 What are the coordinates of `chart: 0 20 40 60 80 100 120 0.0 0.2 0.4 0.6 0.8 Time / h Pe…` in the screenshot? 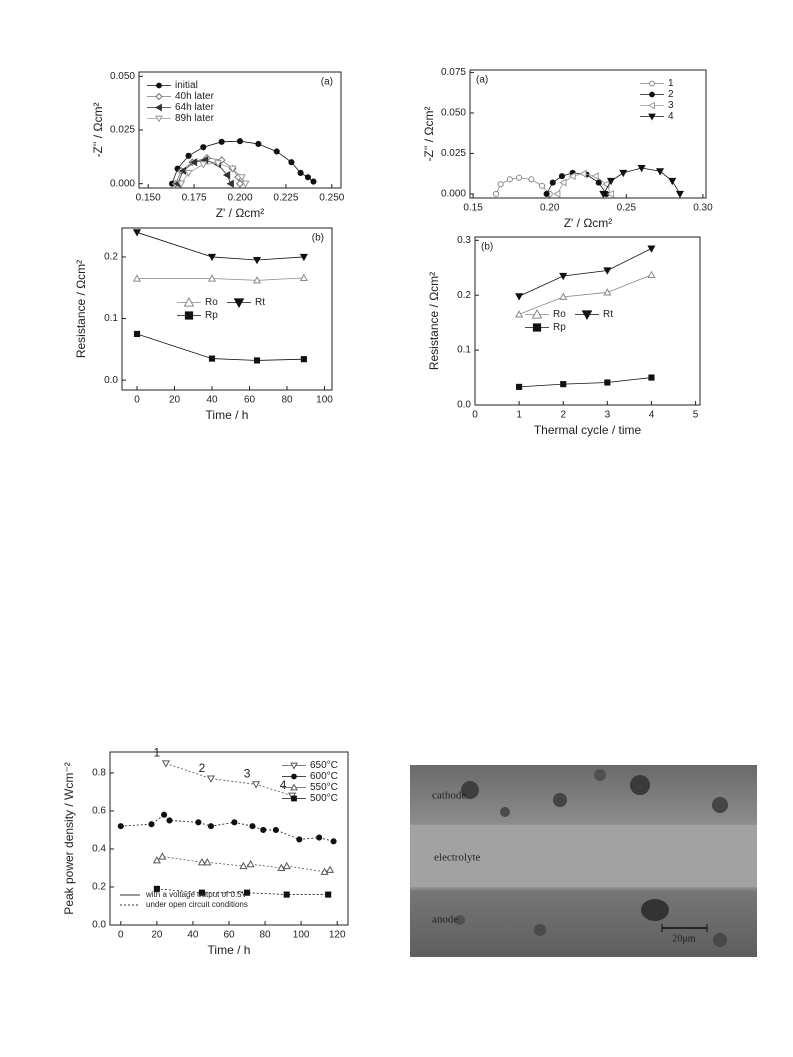 It's located at (205, 851).